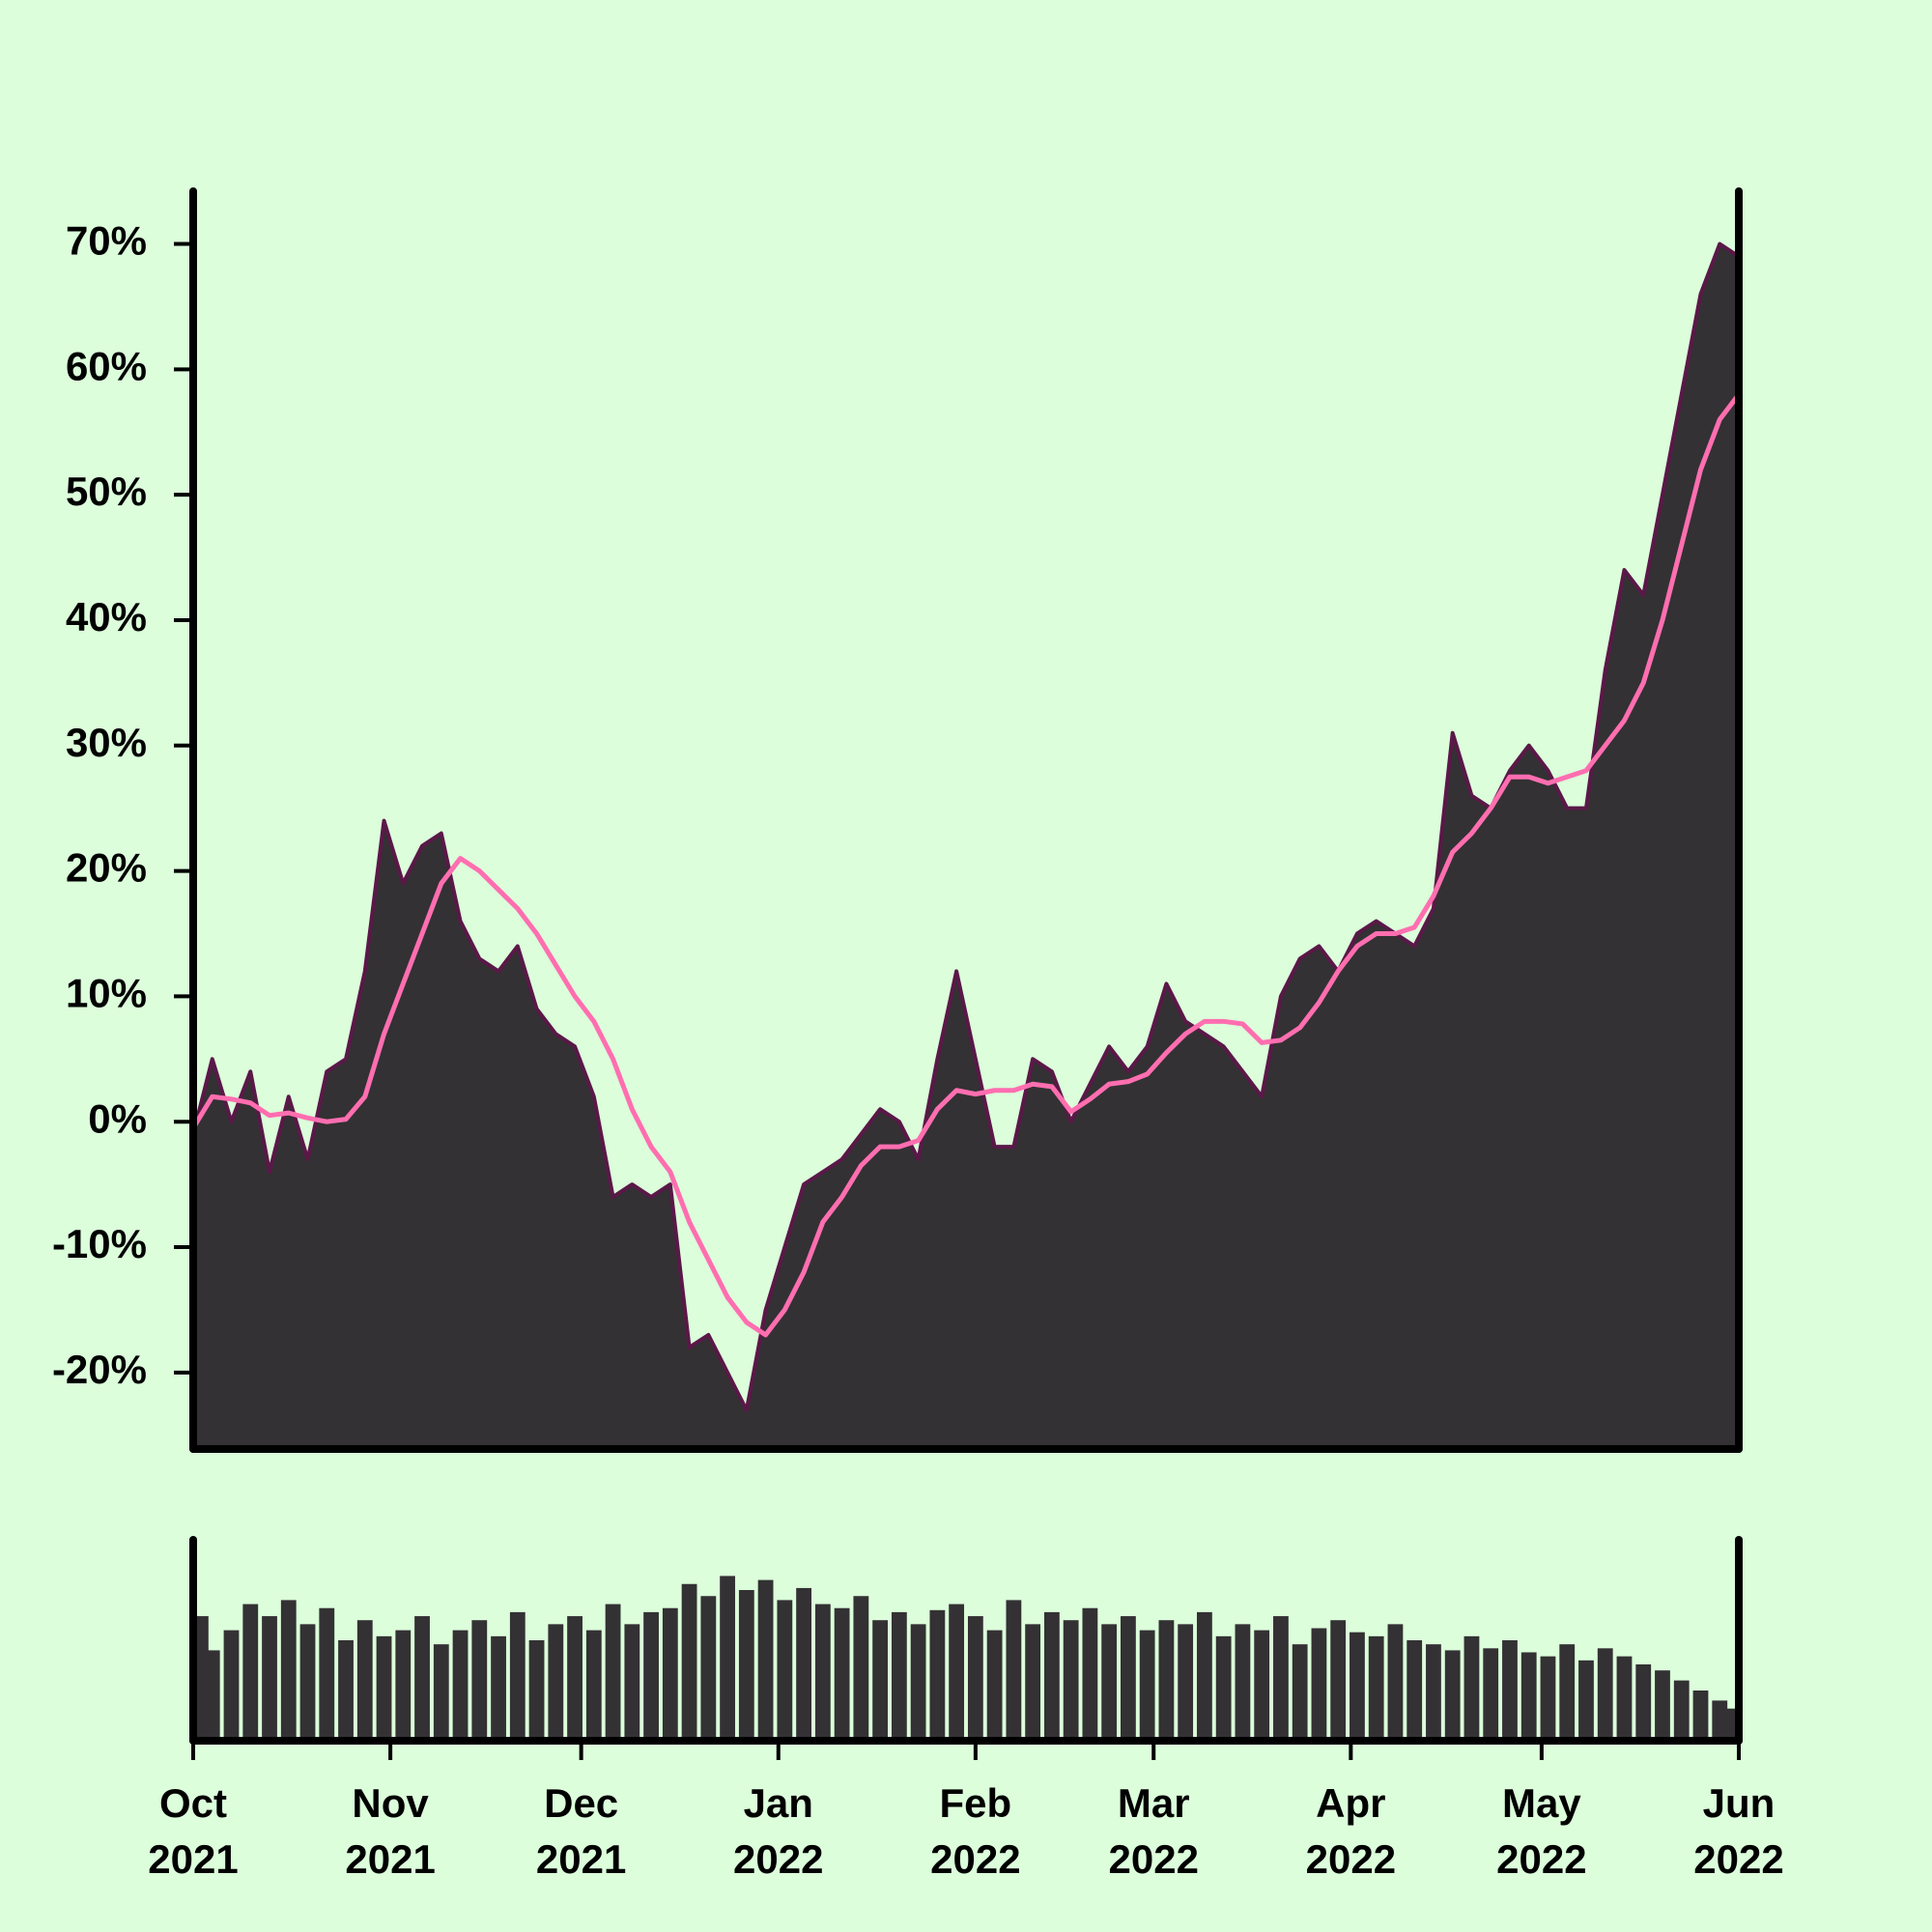  Describe the element at coordinates (1738, 1831) in the screenshot. I see `x-tick-label: Jun 2022` at that location.